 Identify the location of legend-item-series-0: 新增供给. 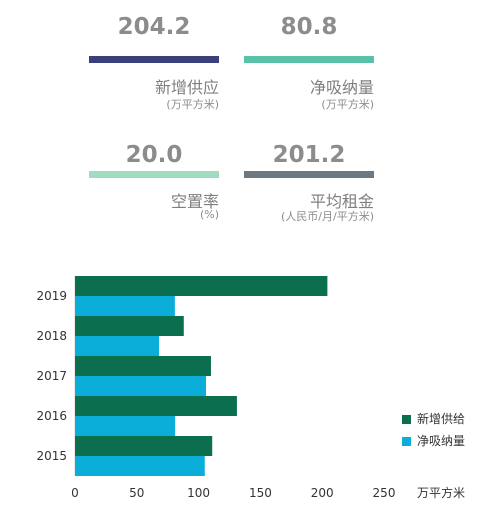
(433, 418).